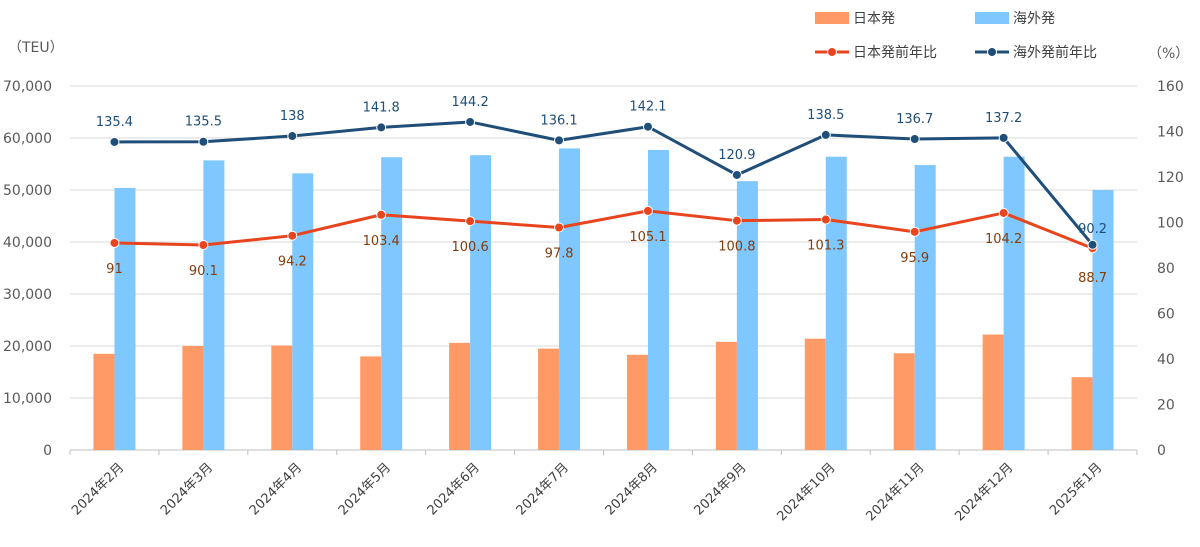 This screenshot has width=1200, height=547. What do you see at coordinates (647, 107) in the screenshot?
I see `data-label: 142.1` at bounding box center [647, 107].